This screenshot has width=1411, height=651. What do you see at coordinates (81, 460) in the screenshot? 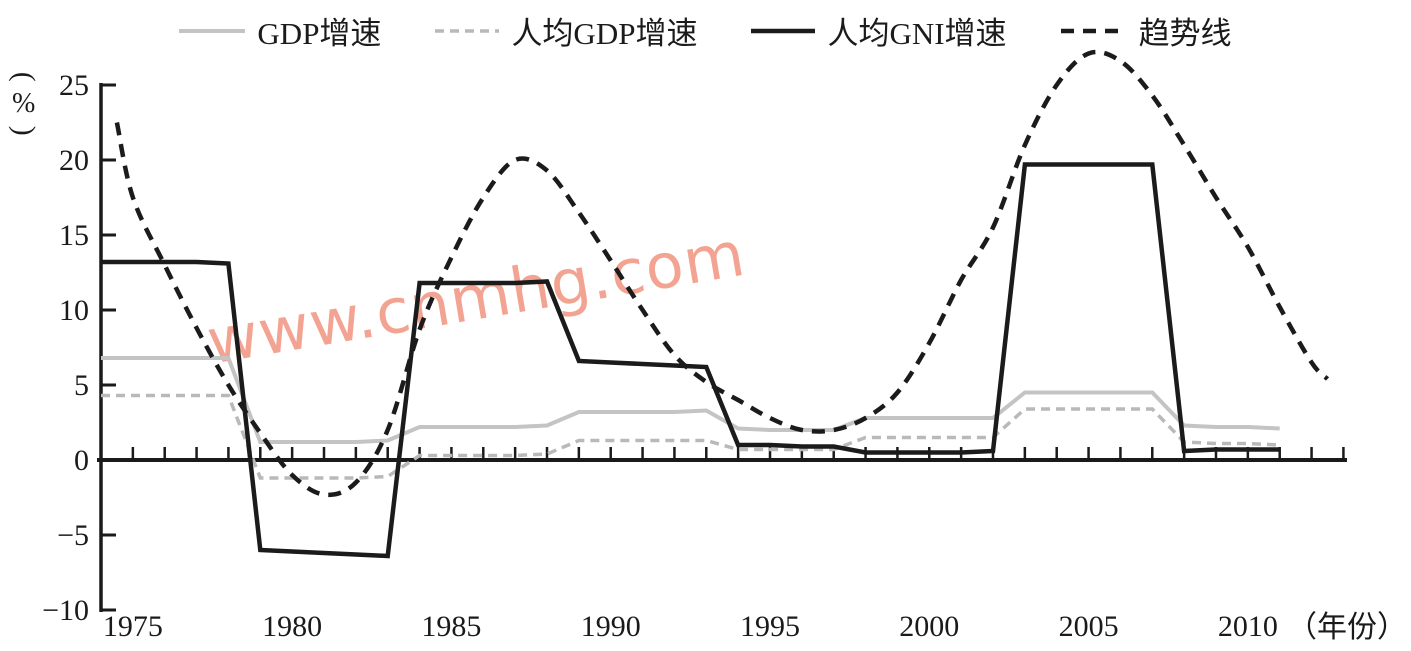
I see `svg-text: 0` at bounding box center [81, 460].